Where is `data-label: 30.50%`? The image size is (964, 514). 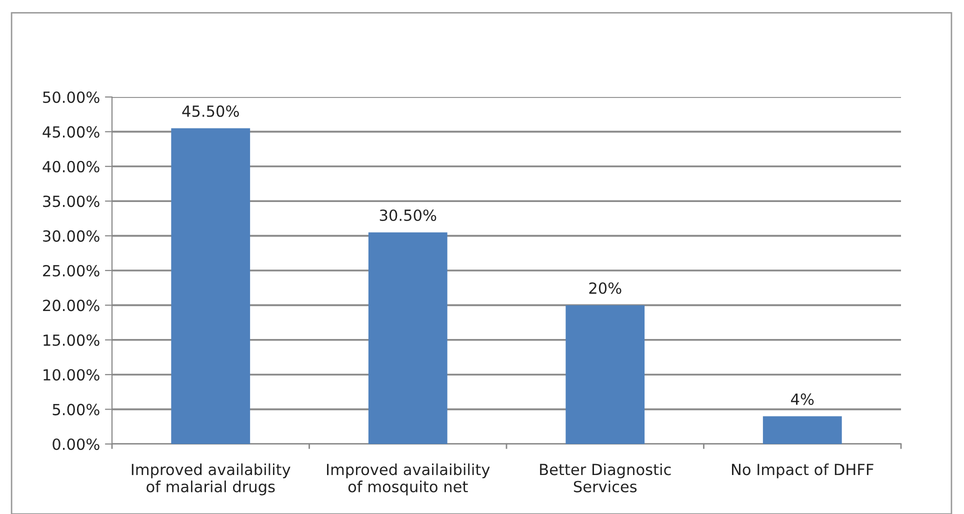 data-label: 30.50% is located at coordinates (408, 215).